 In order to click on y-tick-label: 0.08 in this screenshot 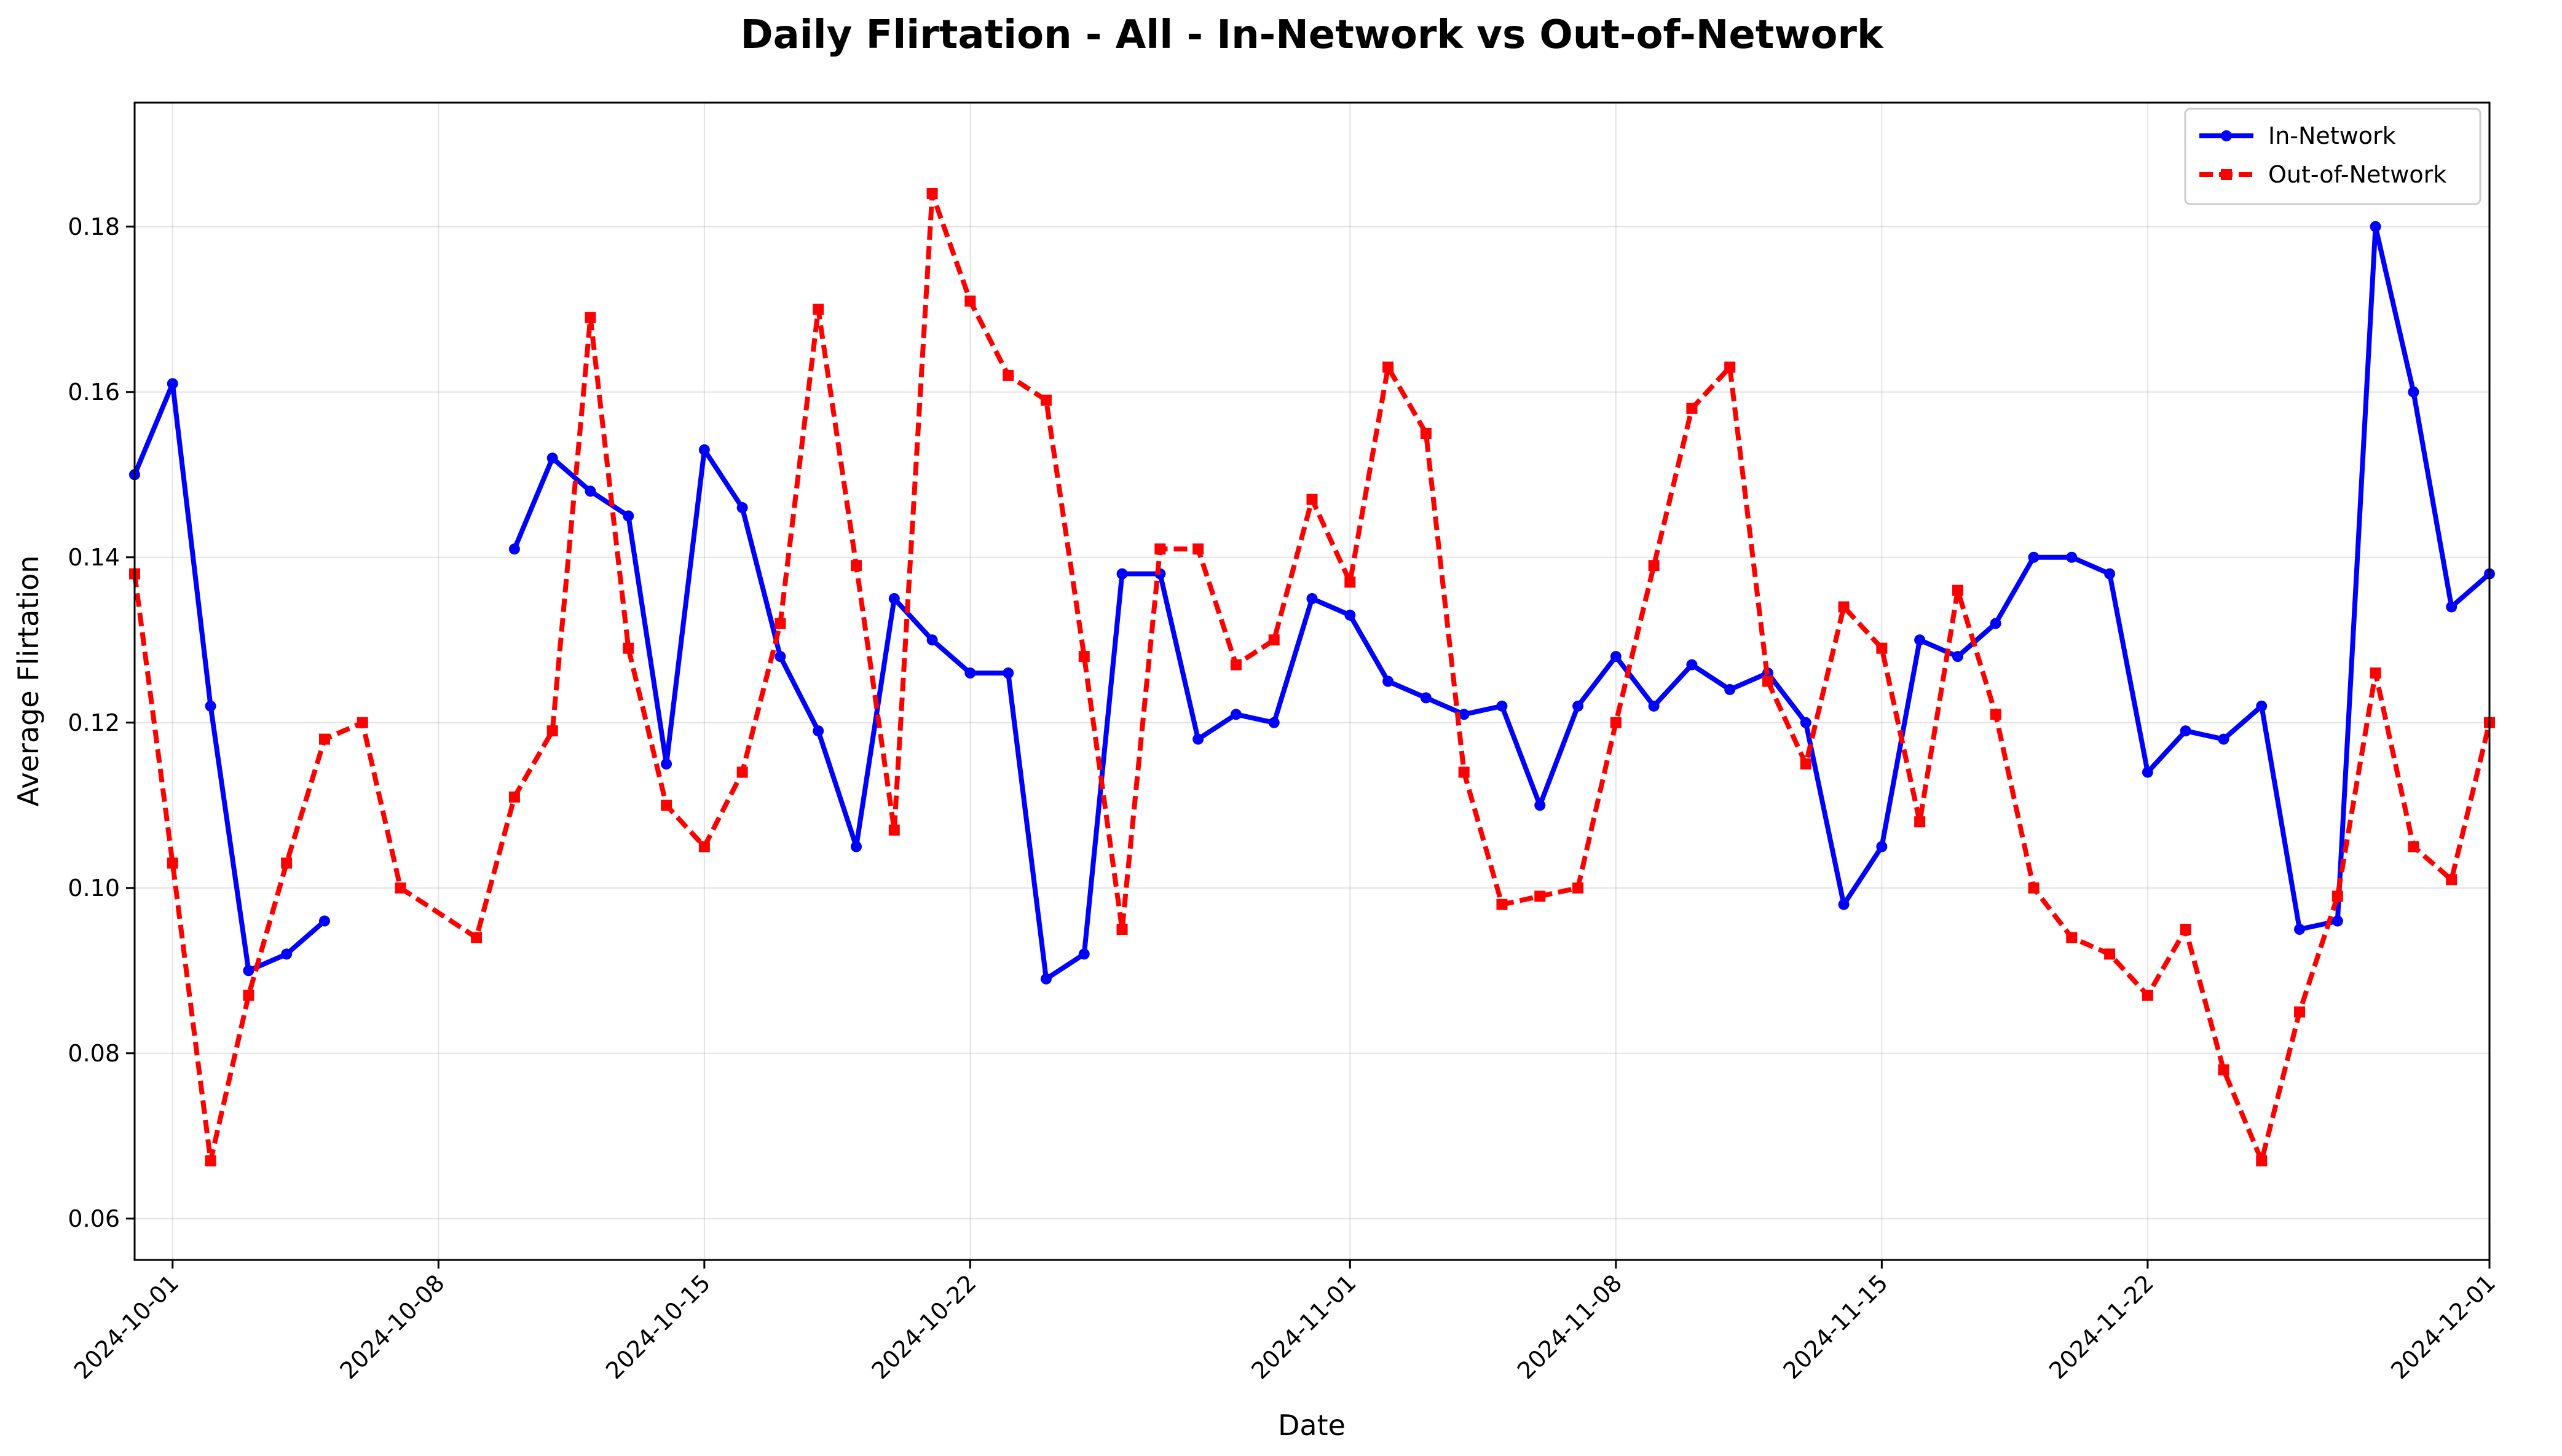, I will do `click(94, 1053)`.